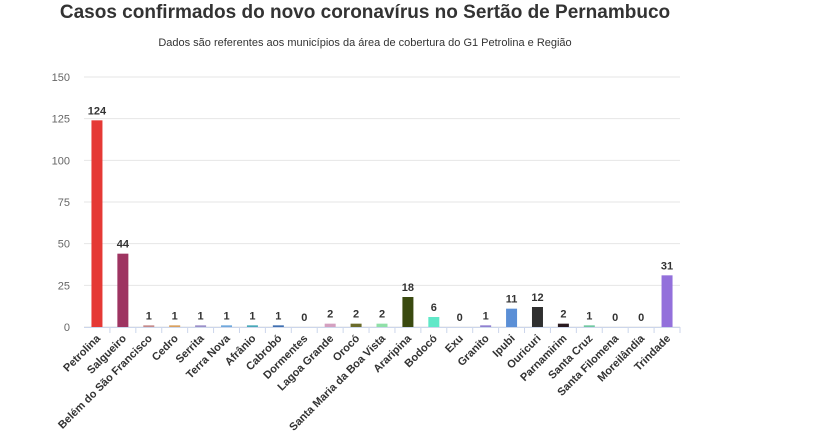  What do you see at coordinates (64, 286) in the screenshot?
I see `y-tick-label: 25` at bounding box center [64, 286].